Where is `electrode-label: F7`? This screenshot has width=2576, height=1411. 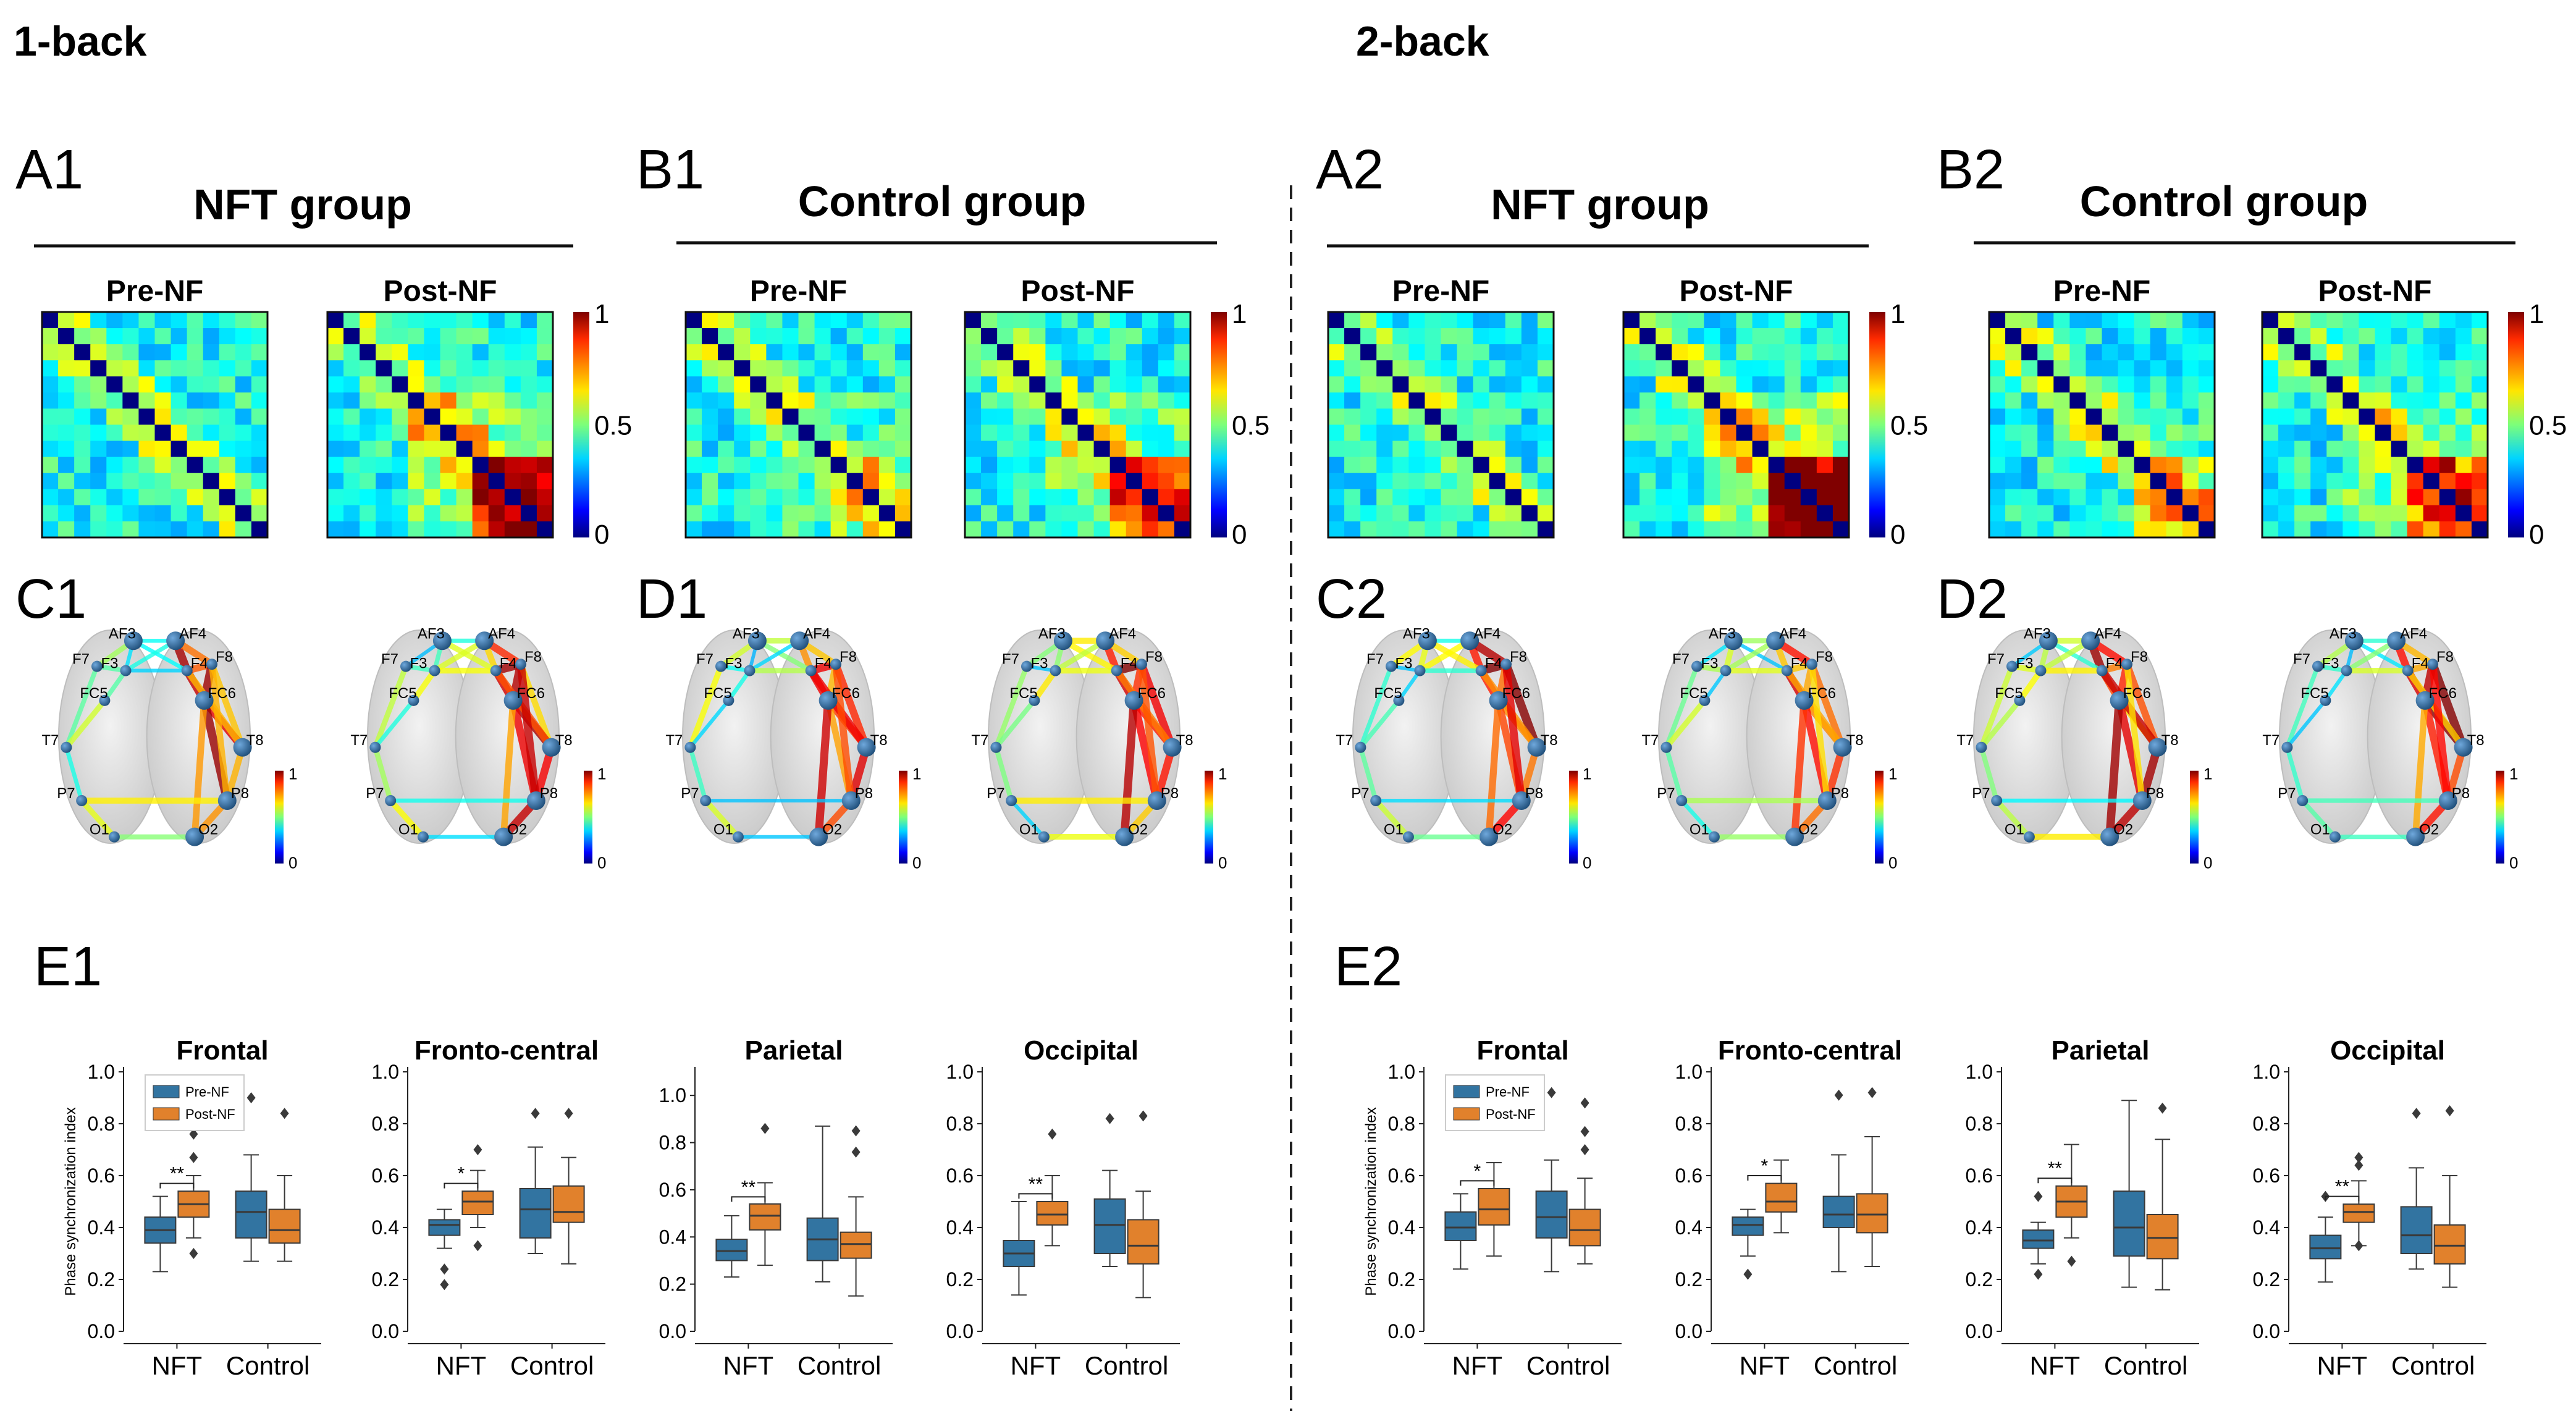 electrode-label: F7 is located at coordinates (389, 659).